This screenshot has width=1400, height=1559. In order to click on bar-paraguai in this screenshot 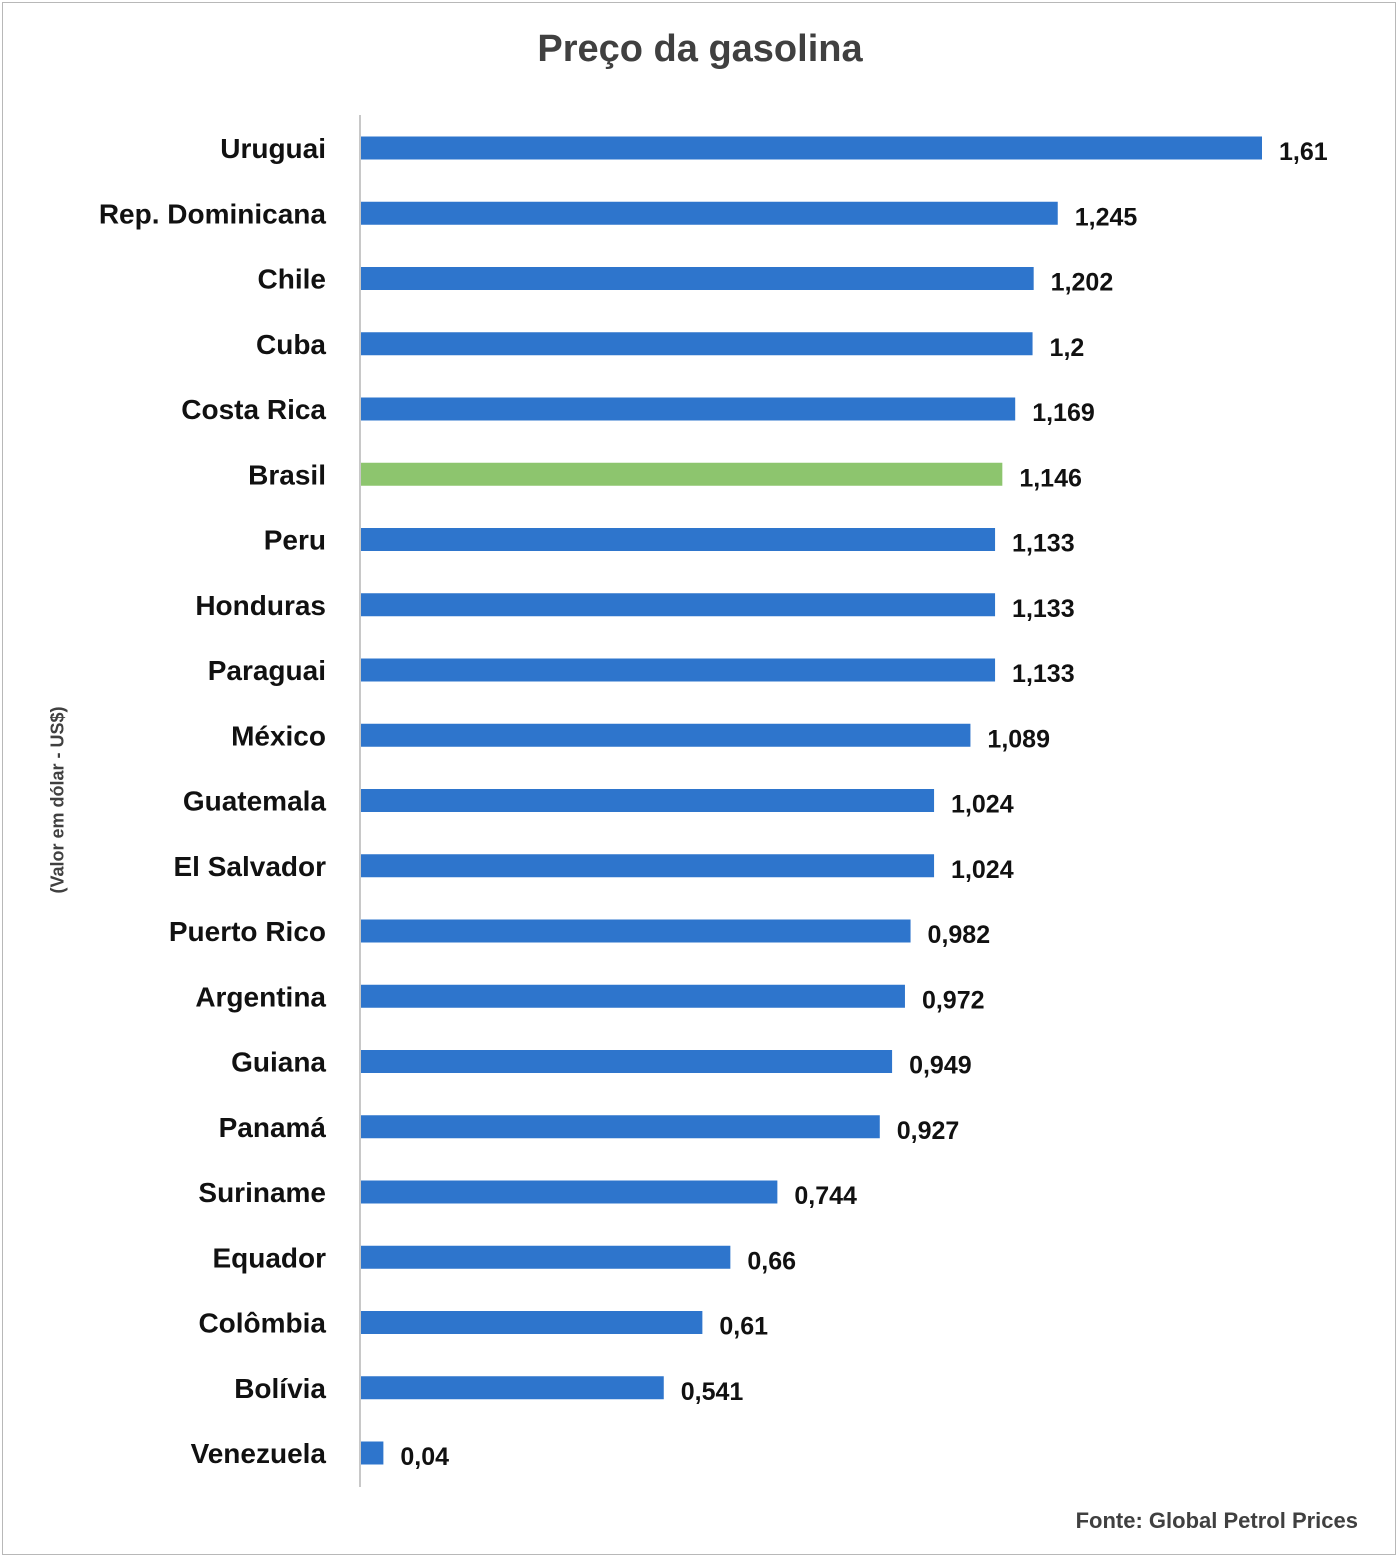, I will do `click(678, 670)`.